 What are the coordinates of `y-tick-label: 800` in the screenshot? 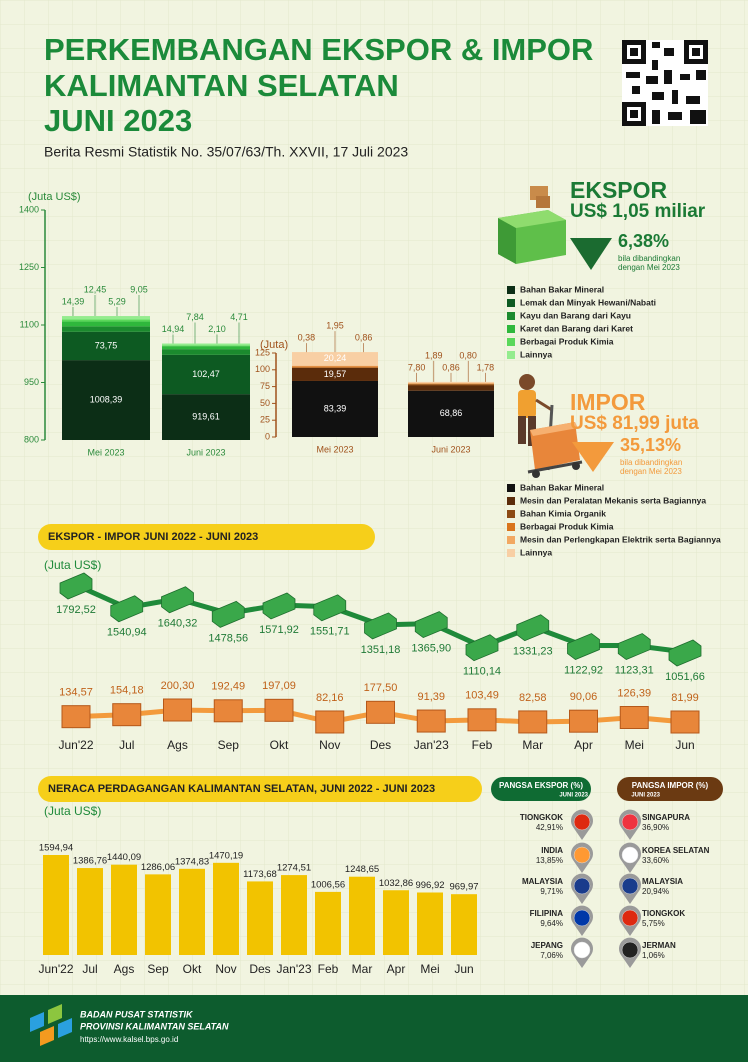 It's located at (31, 439).